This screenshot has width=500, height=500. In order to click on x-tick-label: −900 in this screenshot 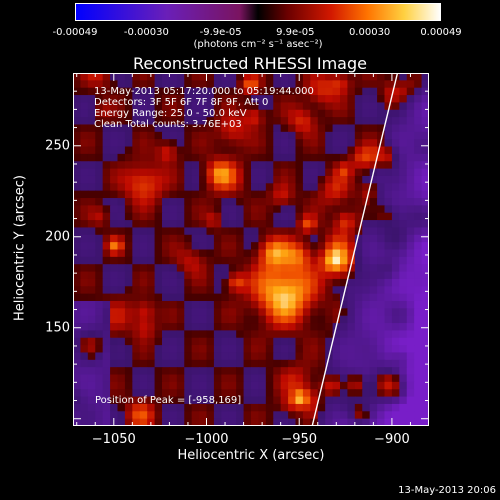, I will do `click(392, 439)`.